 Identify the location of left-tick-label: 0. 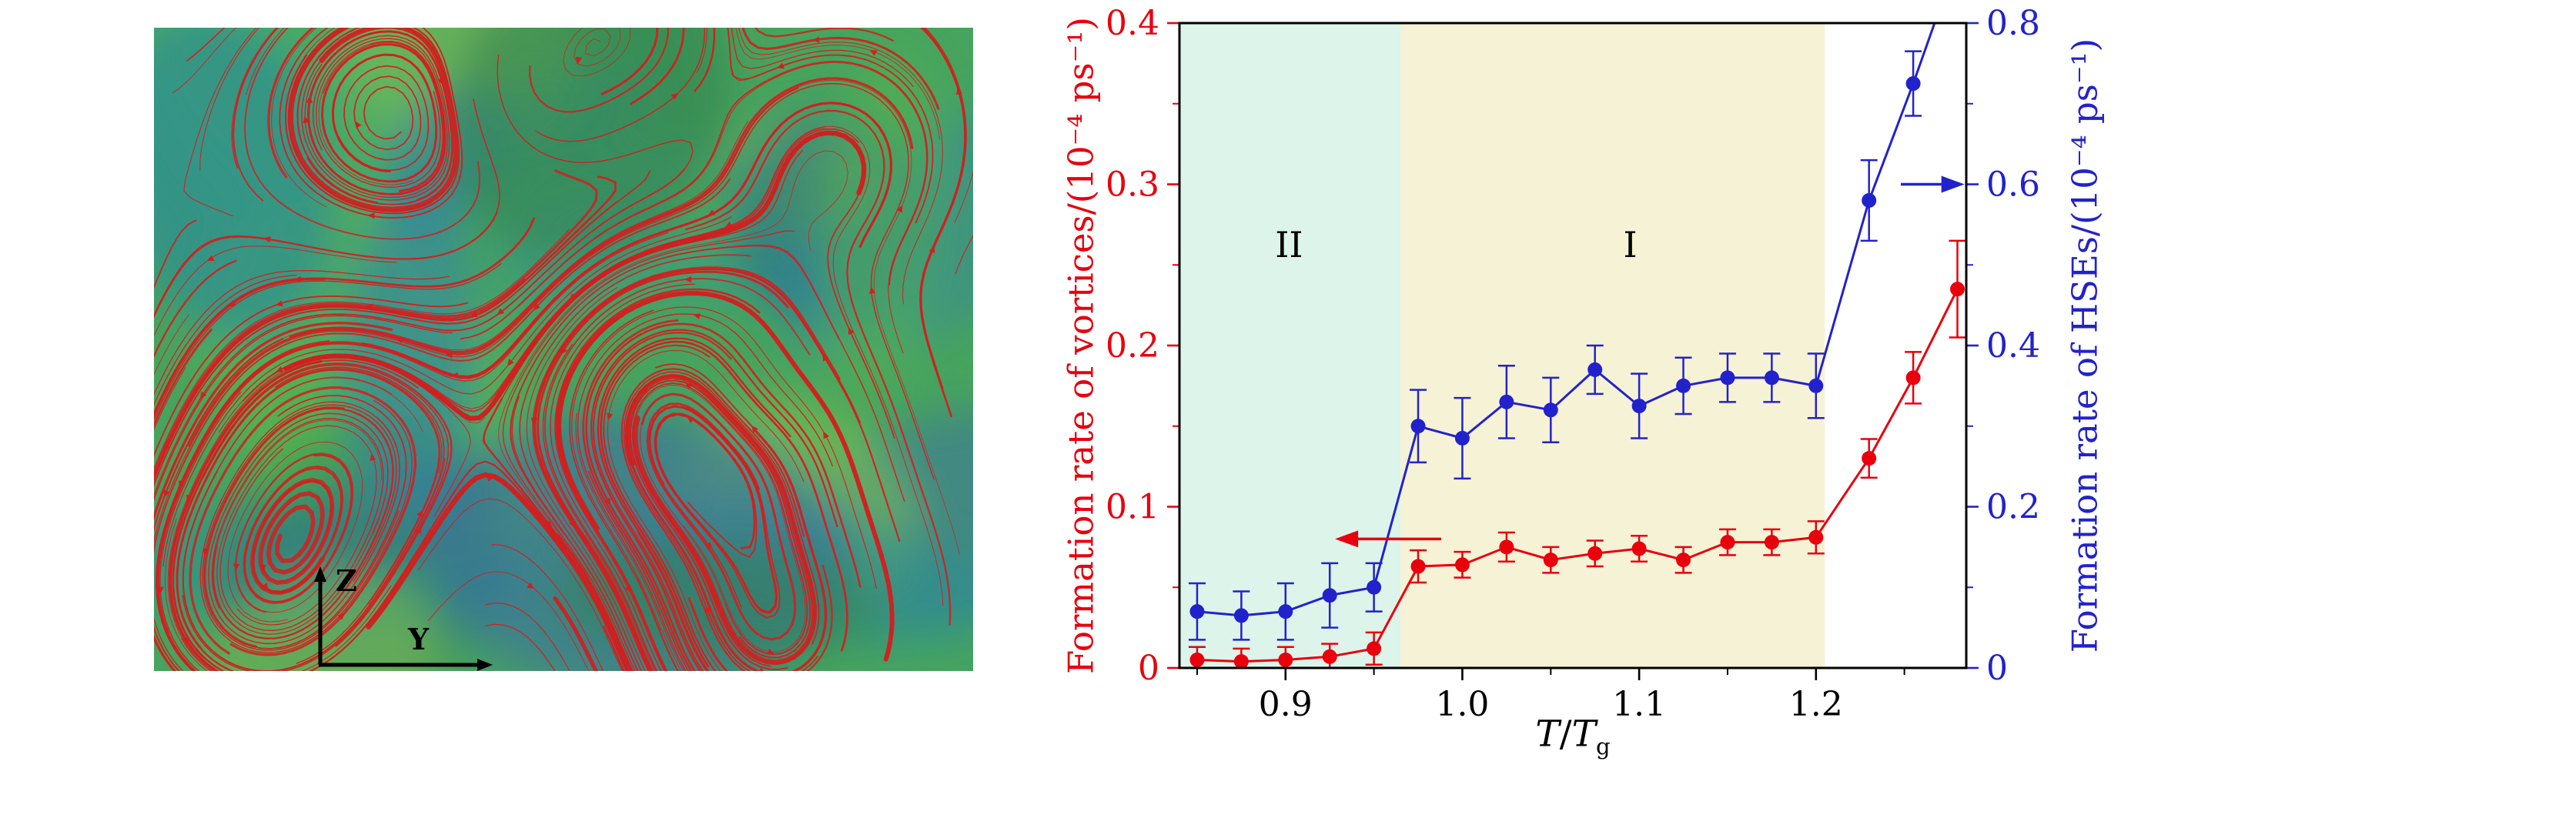
(1149, 668).